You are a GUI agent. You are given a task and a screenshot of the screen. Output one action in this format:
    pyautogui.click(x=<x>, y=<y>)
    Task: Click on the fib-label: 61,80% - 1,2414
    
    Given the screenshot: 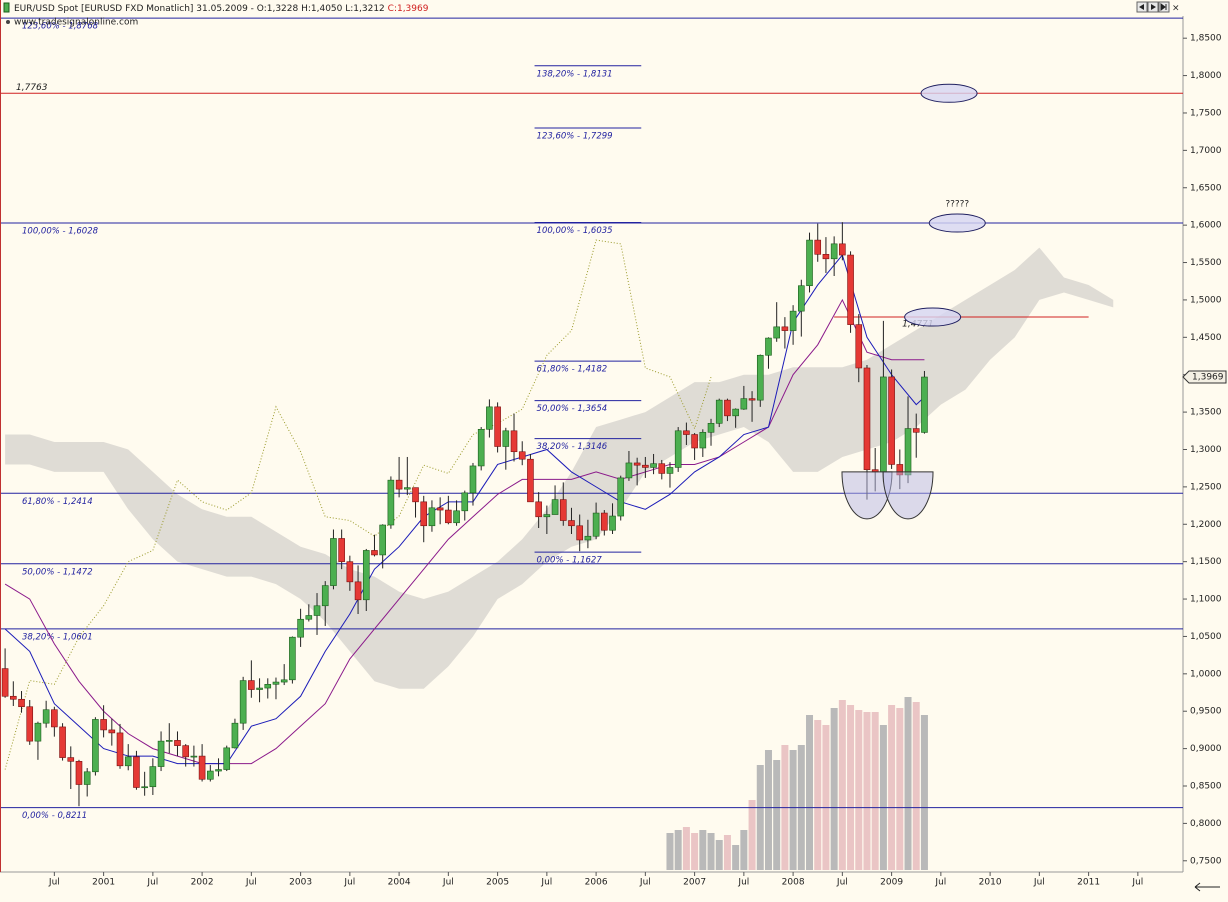 What is the action you would take?
    pyautogui.click(x=57, y=502)
    